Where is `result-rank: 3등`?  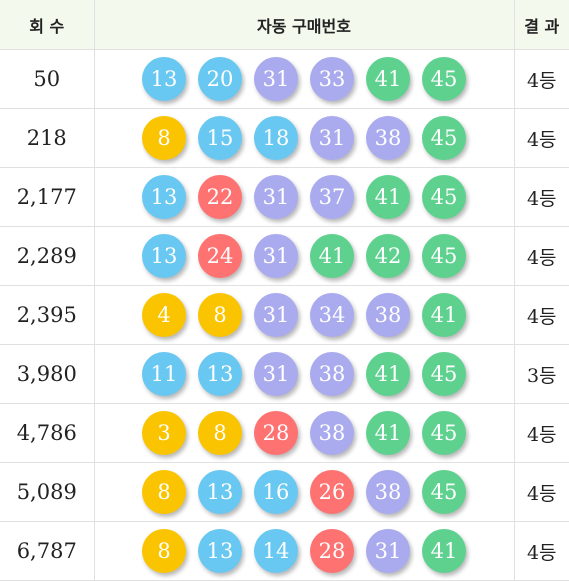 result-rank: 3등 is located at coordinates (541, 374).